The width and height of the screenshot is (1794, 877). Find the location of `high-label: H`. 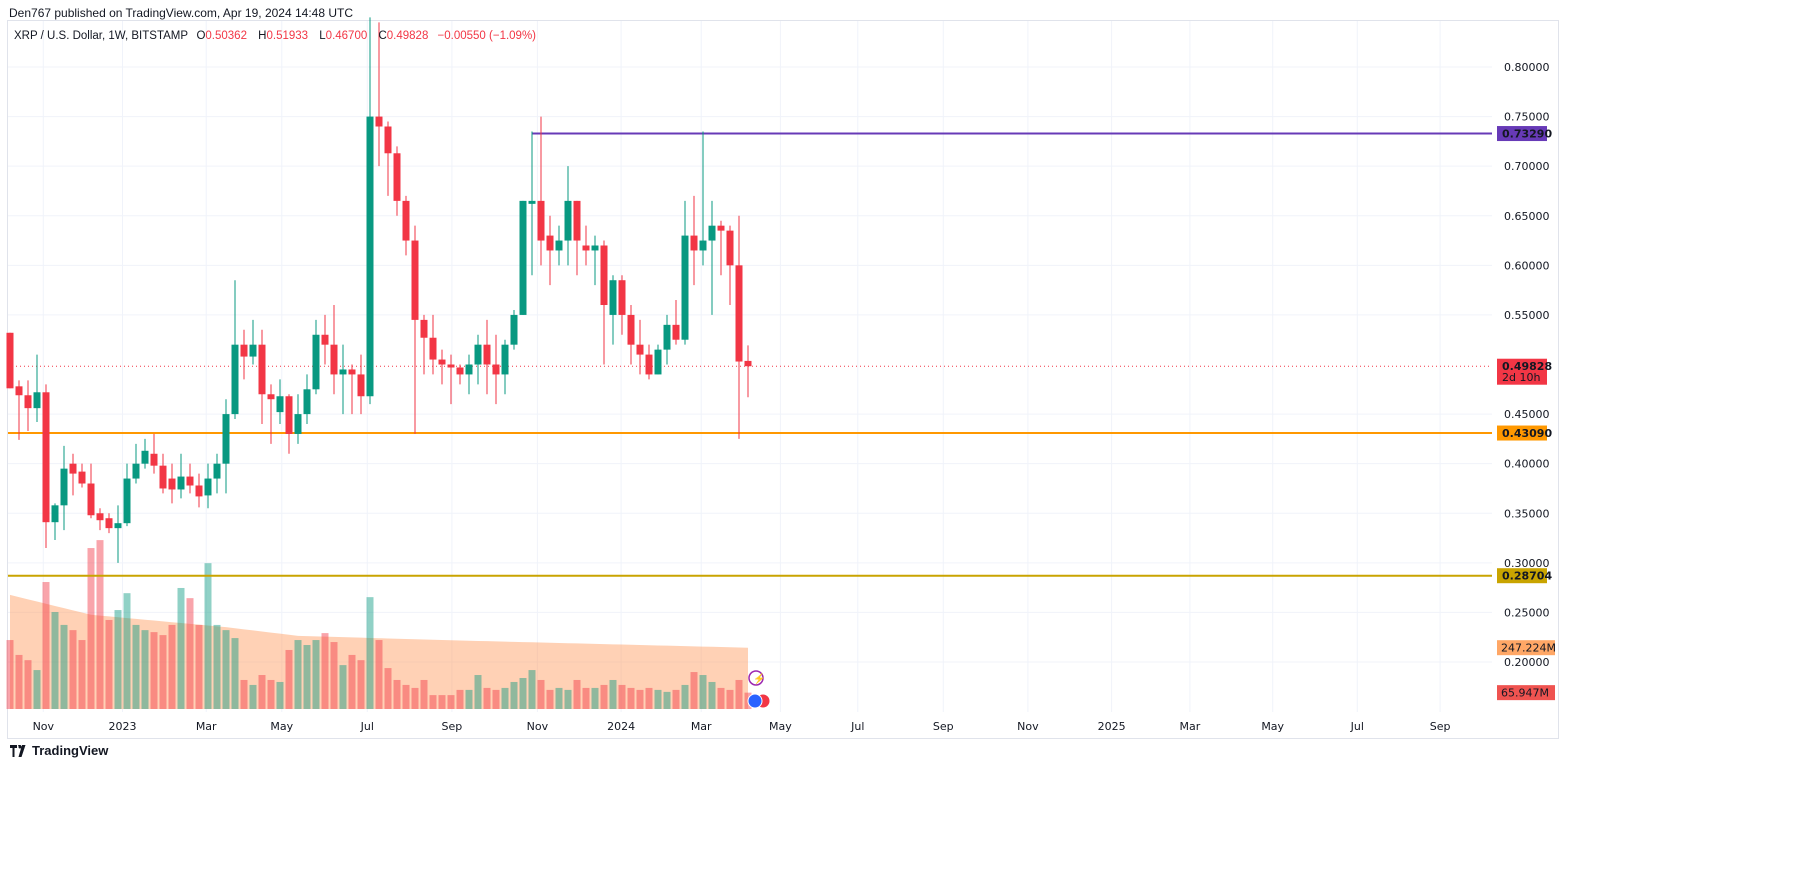

high-label: H is located at coordinates (262, 36).